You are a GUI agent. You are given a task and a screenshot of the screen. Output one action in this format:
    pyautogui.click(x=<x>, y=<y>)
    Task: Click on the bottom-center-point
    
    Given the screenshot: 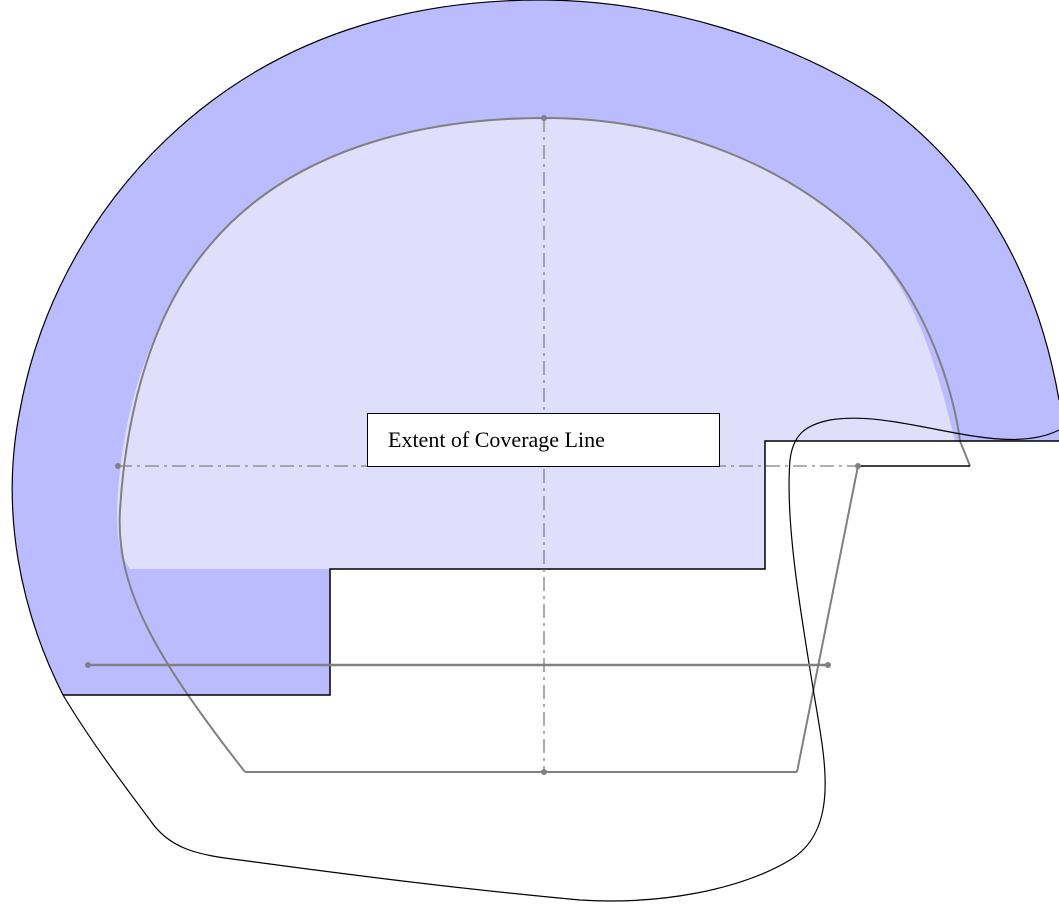 What is the action you would take?
    pyautogui.click(x=544, y=772)
    